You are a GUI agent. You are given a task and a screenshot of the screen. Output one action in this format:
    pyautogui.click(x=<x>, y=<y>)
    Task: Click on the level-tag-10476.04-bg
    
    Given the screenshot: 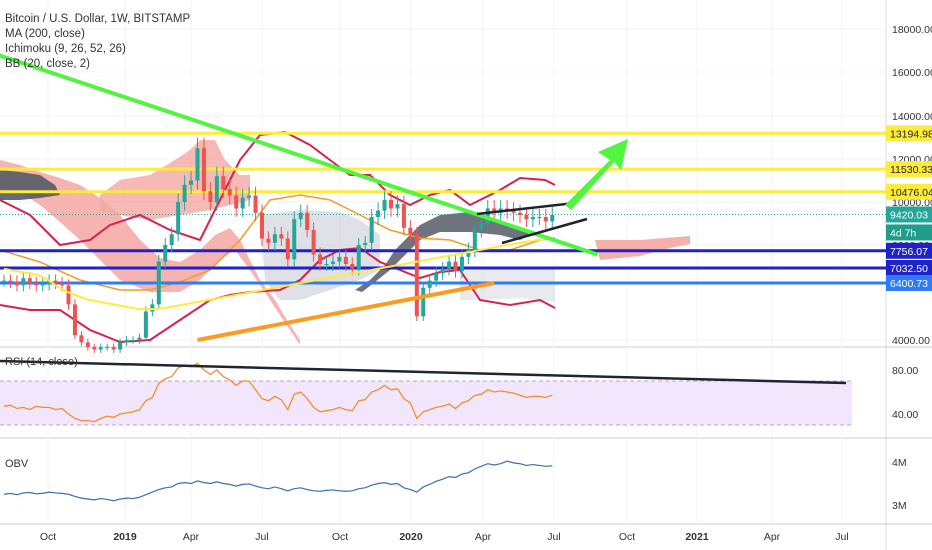 What is the action you would take?
    pyautogui.click(x=909, y=191)
    